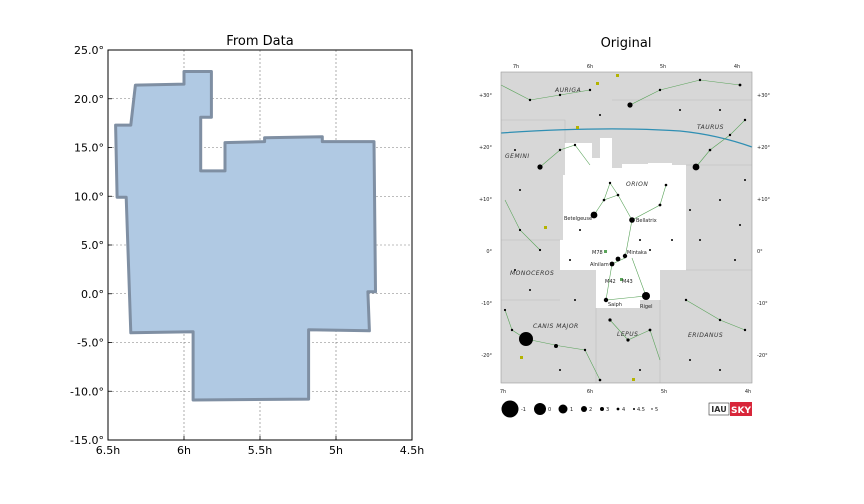  Describe the element at coordinates (625, 392) in the screenshot. I see `sky-ra-bottom-labels: 7h 6h 5h 4h` at that location.